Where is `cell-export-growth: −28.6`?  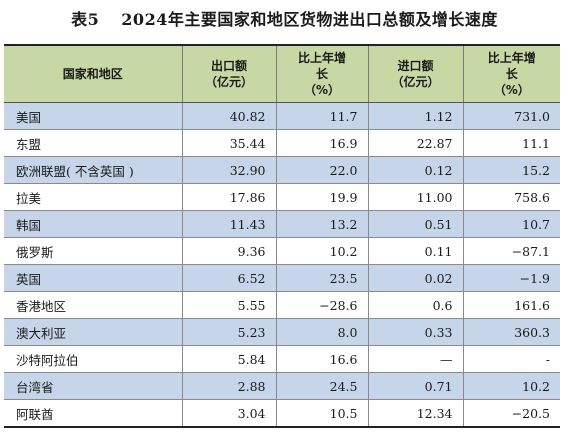
cell-export-growth: −28.6 is located at coordinates (322, 305).